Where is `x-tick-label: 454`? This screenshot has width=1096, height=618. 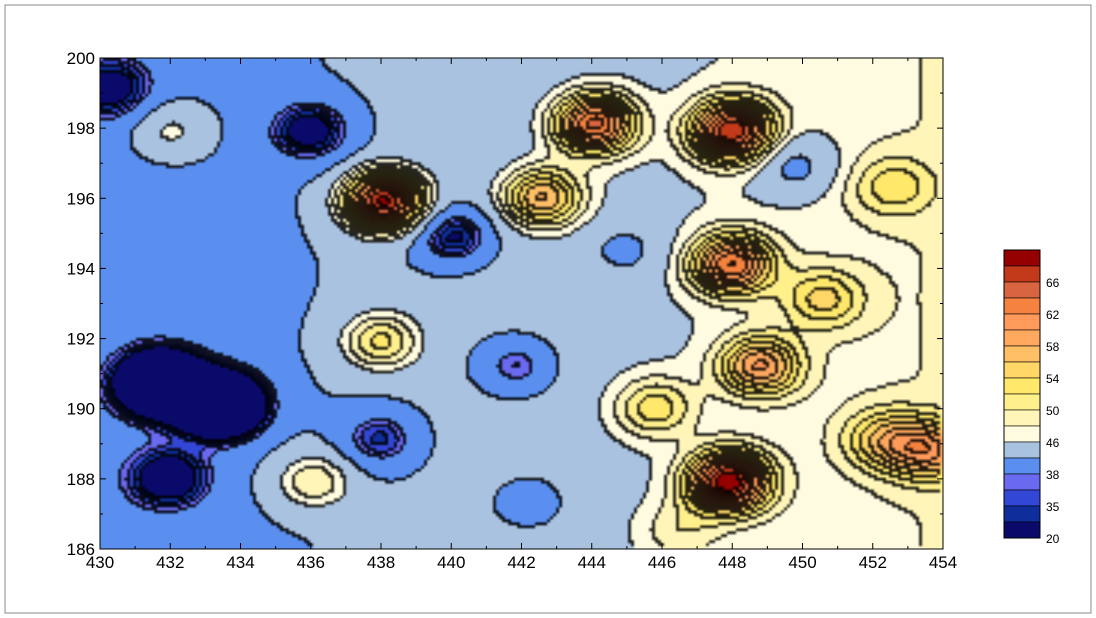 x-tick-label: 454 is located at coordinates (943, 562).